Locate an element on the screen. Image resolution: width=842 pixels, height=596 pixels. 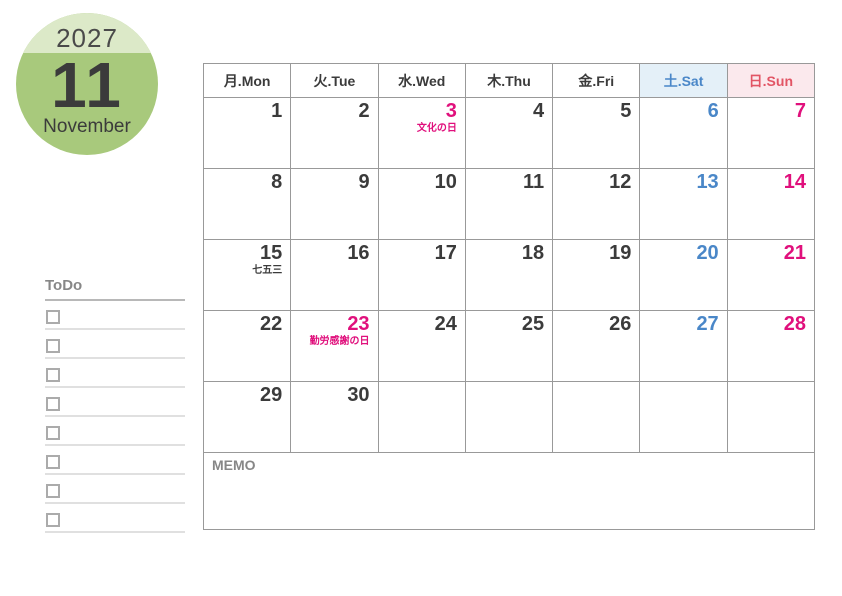
todo-list is located at coordinates (115, 417).